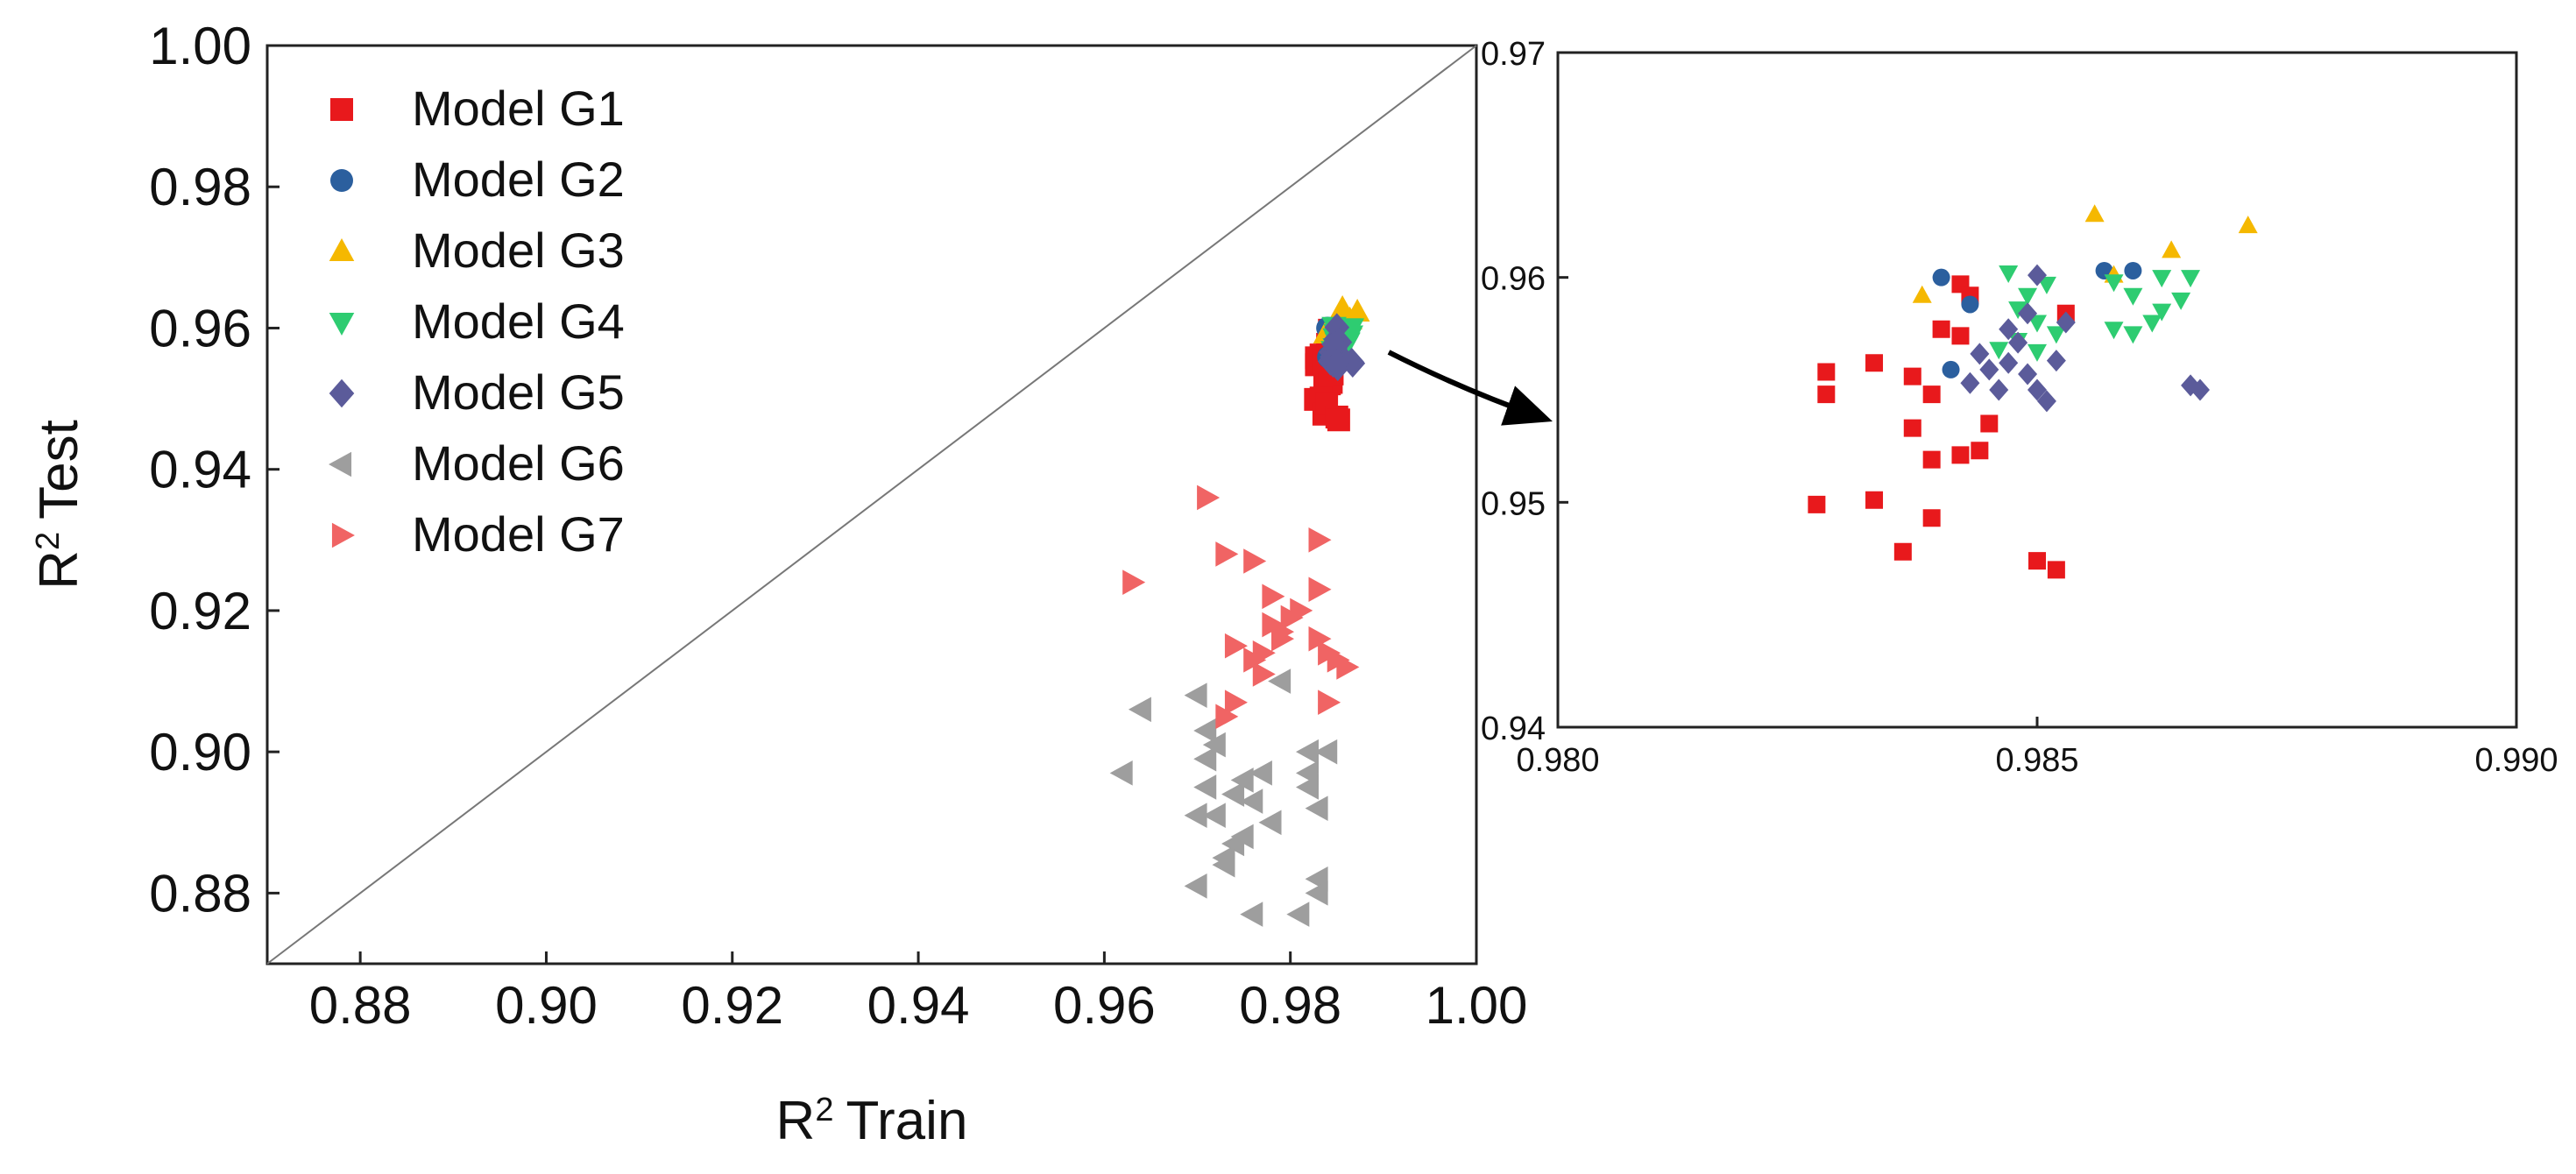  I want to click on x-tick-label: 0.92, so click(732, 1005).